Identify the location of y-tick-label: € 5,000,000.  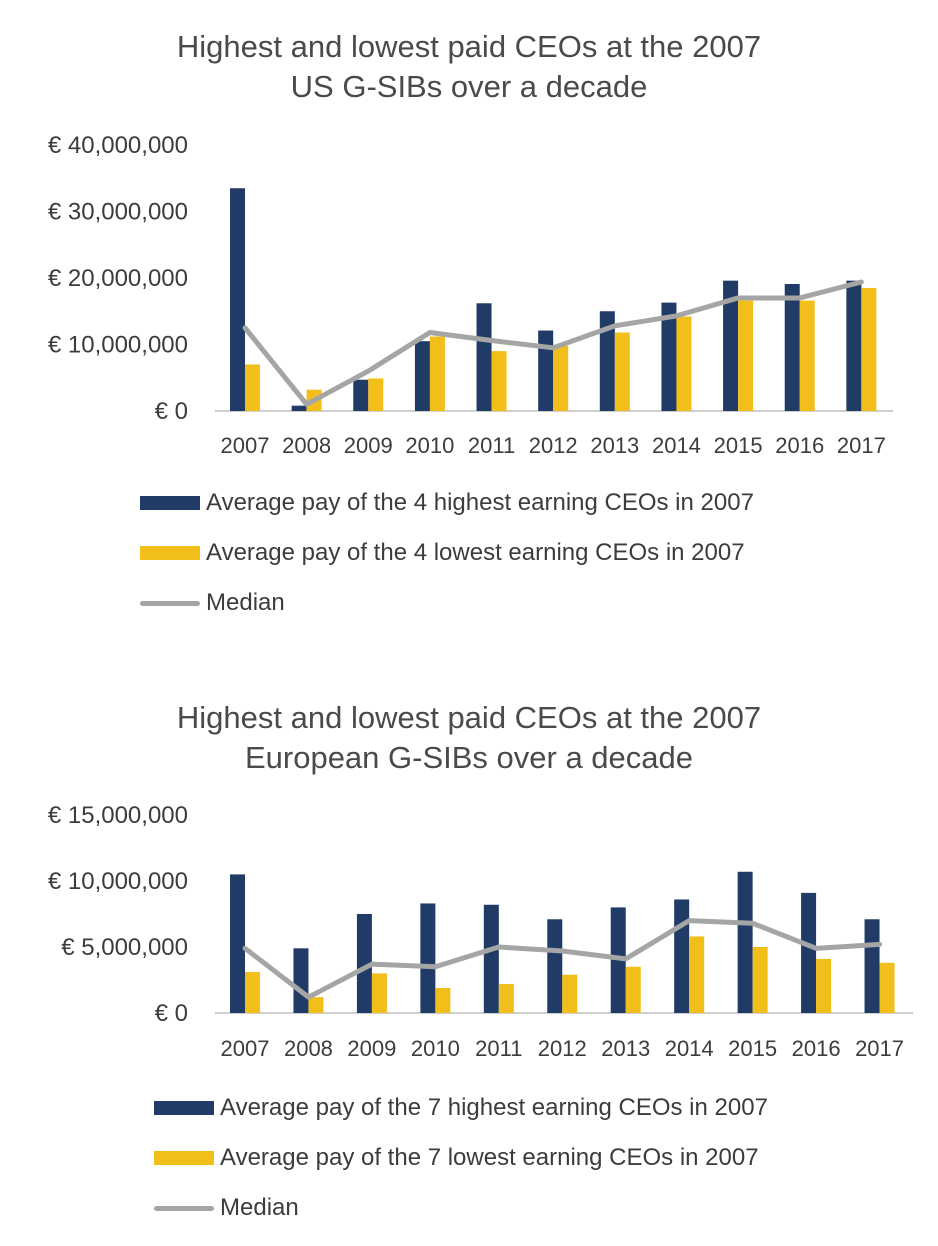
(124, 947).